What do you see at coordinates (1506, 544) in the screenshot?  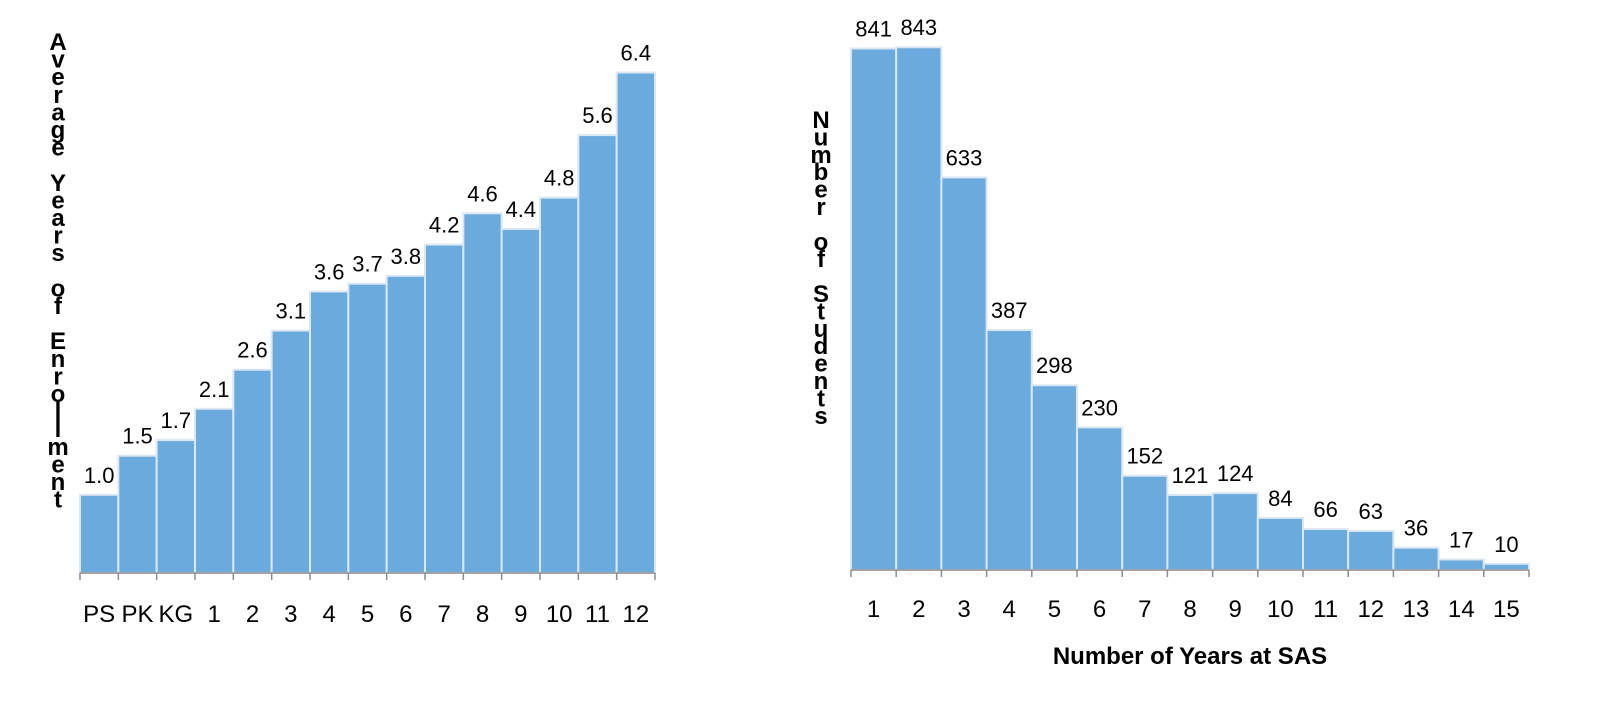 I see `data-label: 10` at bounding box center [1506, 544].